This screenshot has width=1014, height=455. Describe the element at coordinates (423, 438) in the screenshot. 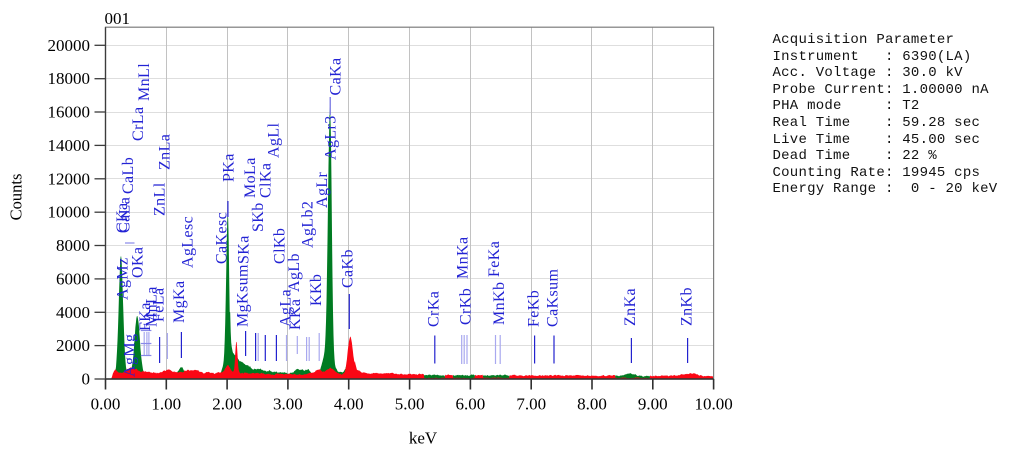

I see `svg-text: keV` at that location.